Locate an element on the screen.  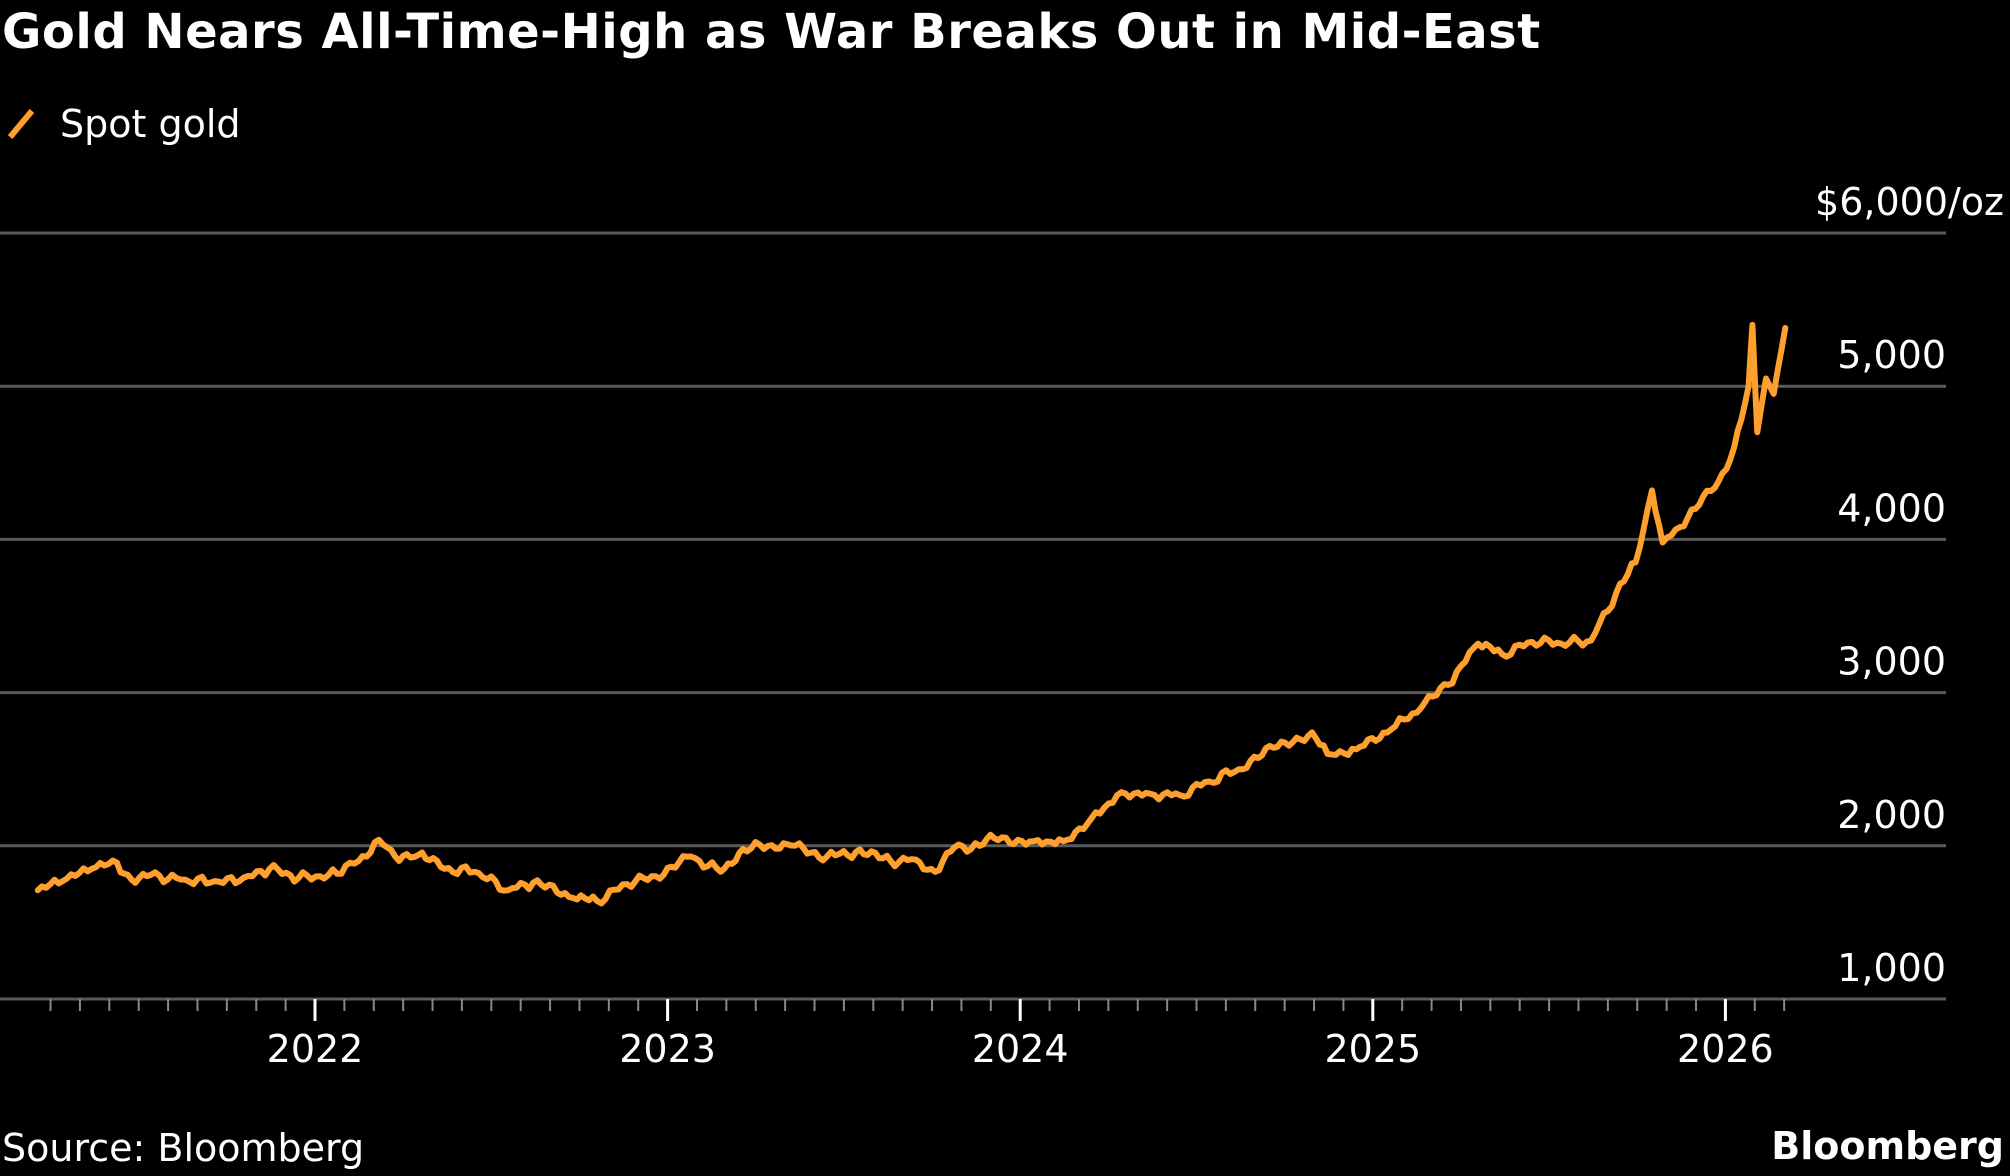
x-tick-label-2022: 2022 is located at coordinates (315, 1049).